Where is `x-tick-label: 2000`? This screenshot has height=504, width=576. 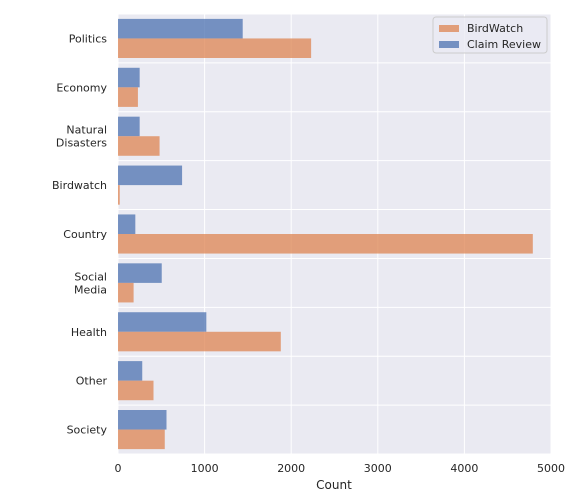
x-tick-label: 2000 is located at coordinates (291, 468).